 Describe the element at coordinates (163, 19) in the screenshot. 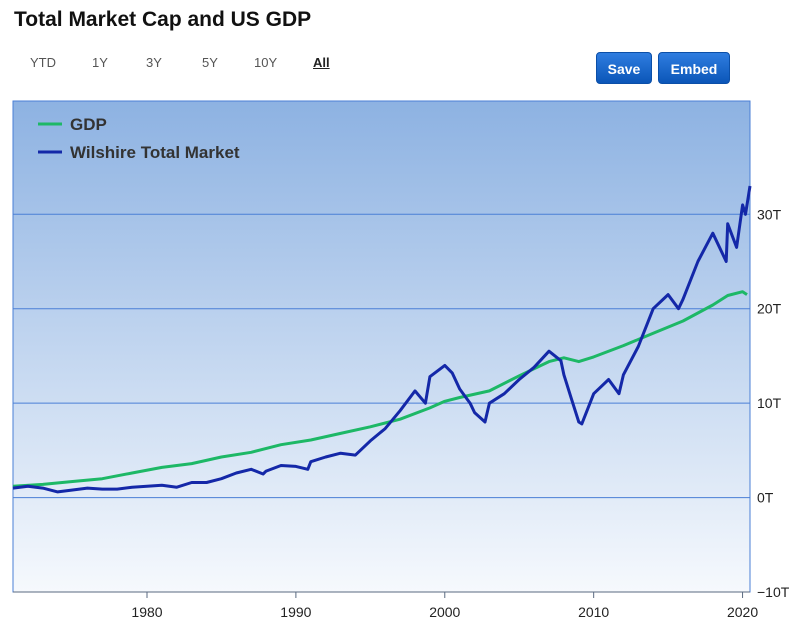

I see `page-title: Total Market Cap and US GDP` at that location.